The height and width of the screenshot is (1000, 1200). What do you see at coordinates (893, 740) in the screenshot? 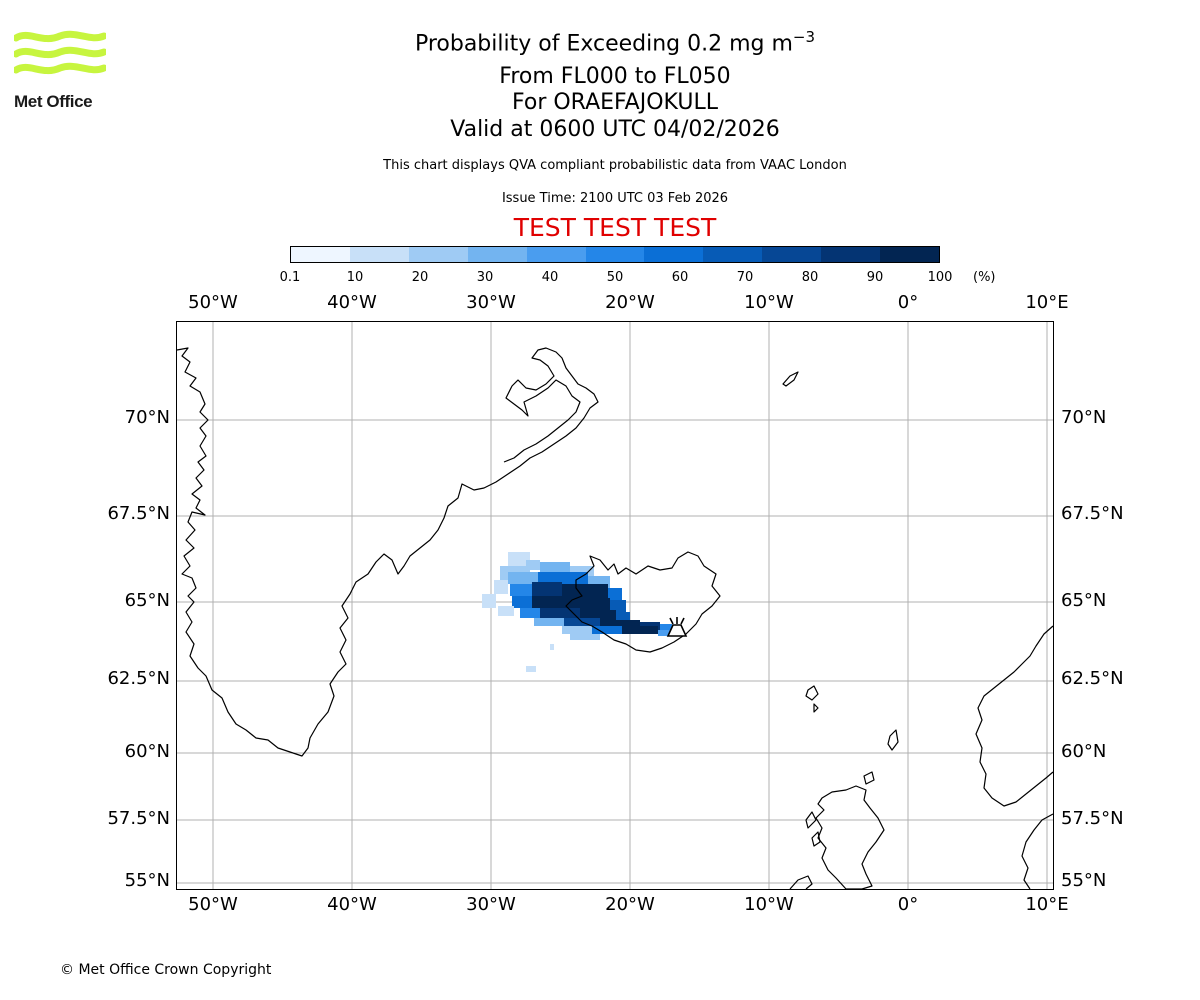
I see `shetland-coastline` at bounding box center [893, 740].